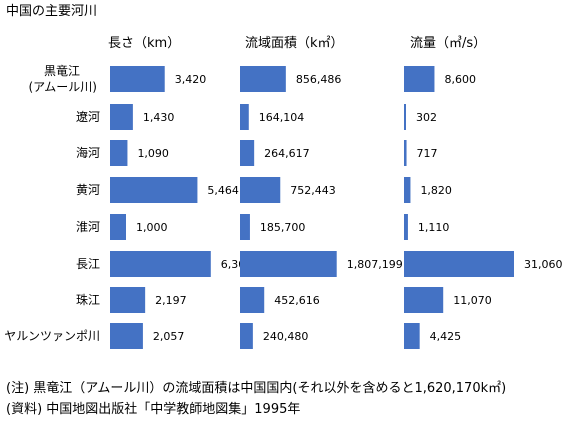  I want to click on data-label: 1,807,199, so click(375, 264).